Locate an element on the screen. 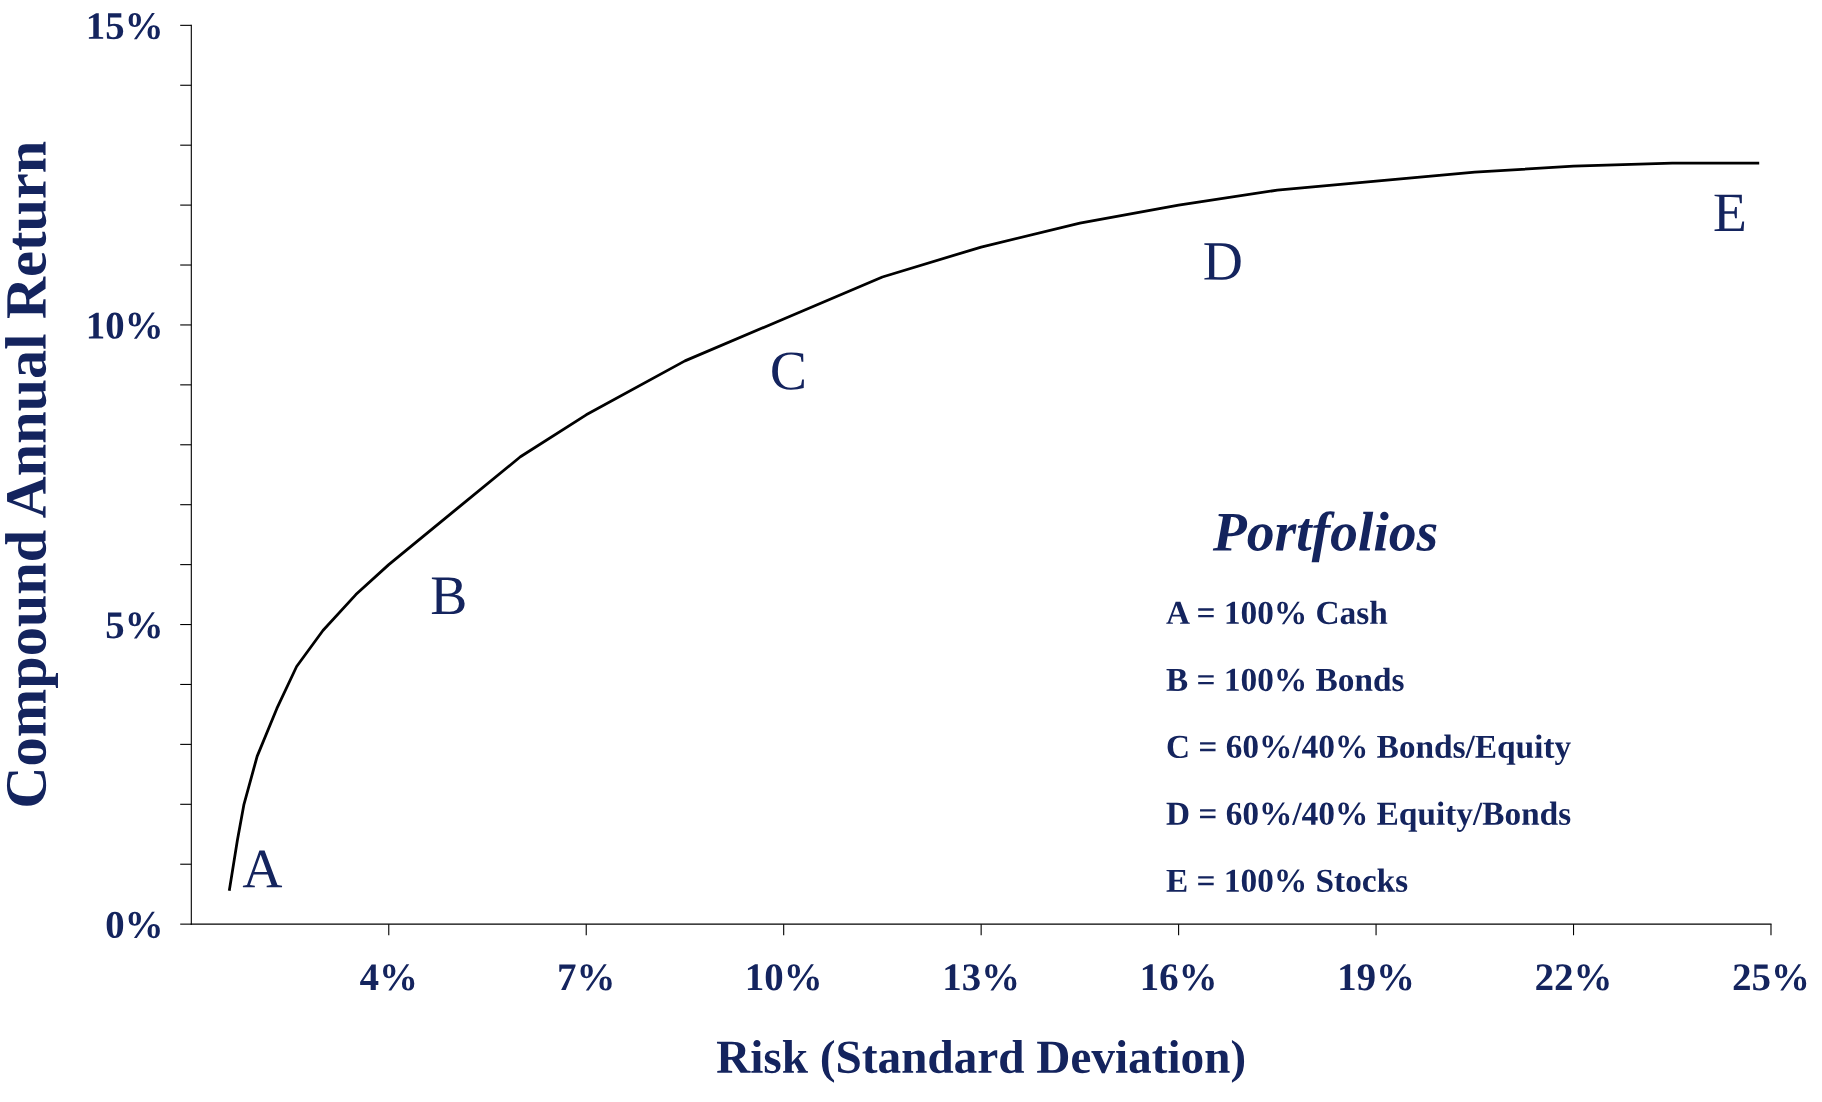 This screenshot has height=1102, width=1822. x-tick-label: 10% is located at coordinates (783, 977).